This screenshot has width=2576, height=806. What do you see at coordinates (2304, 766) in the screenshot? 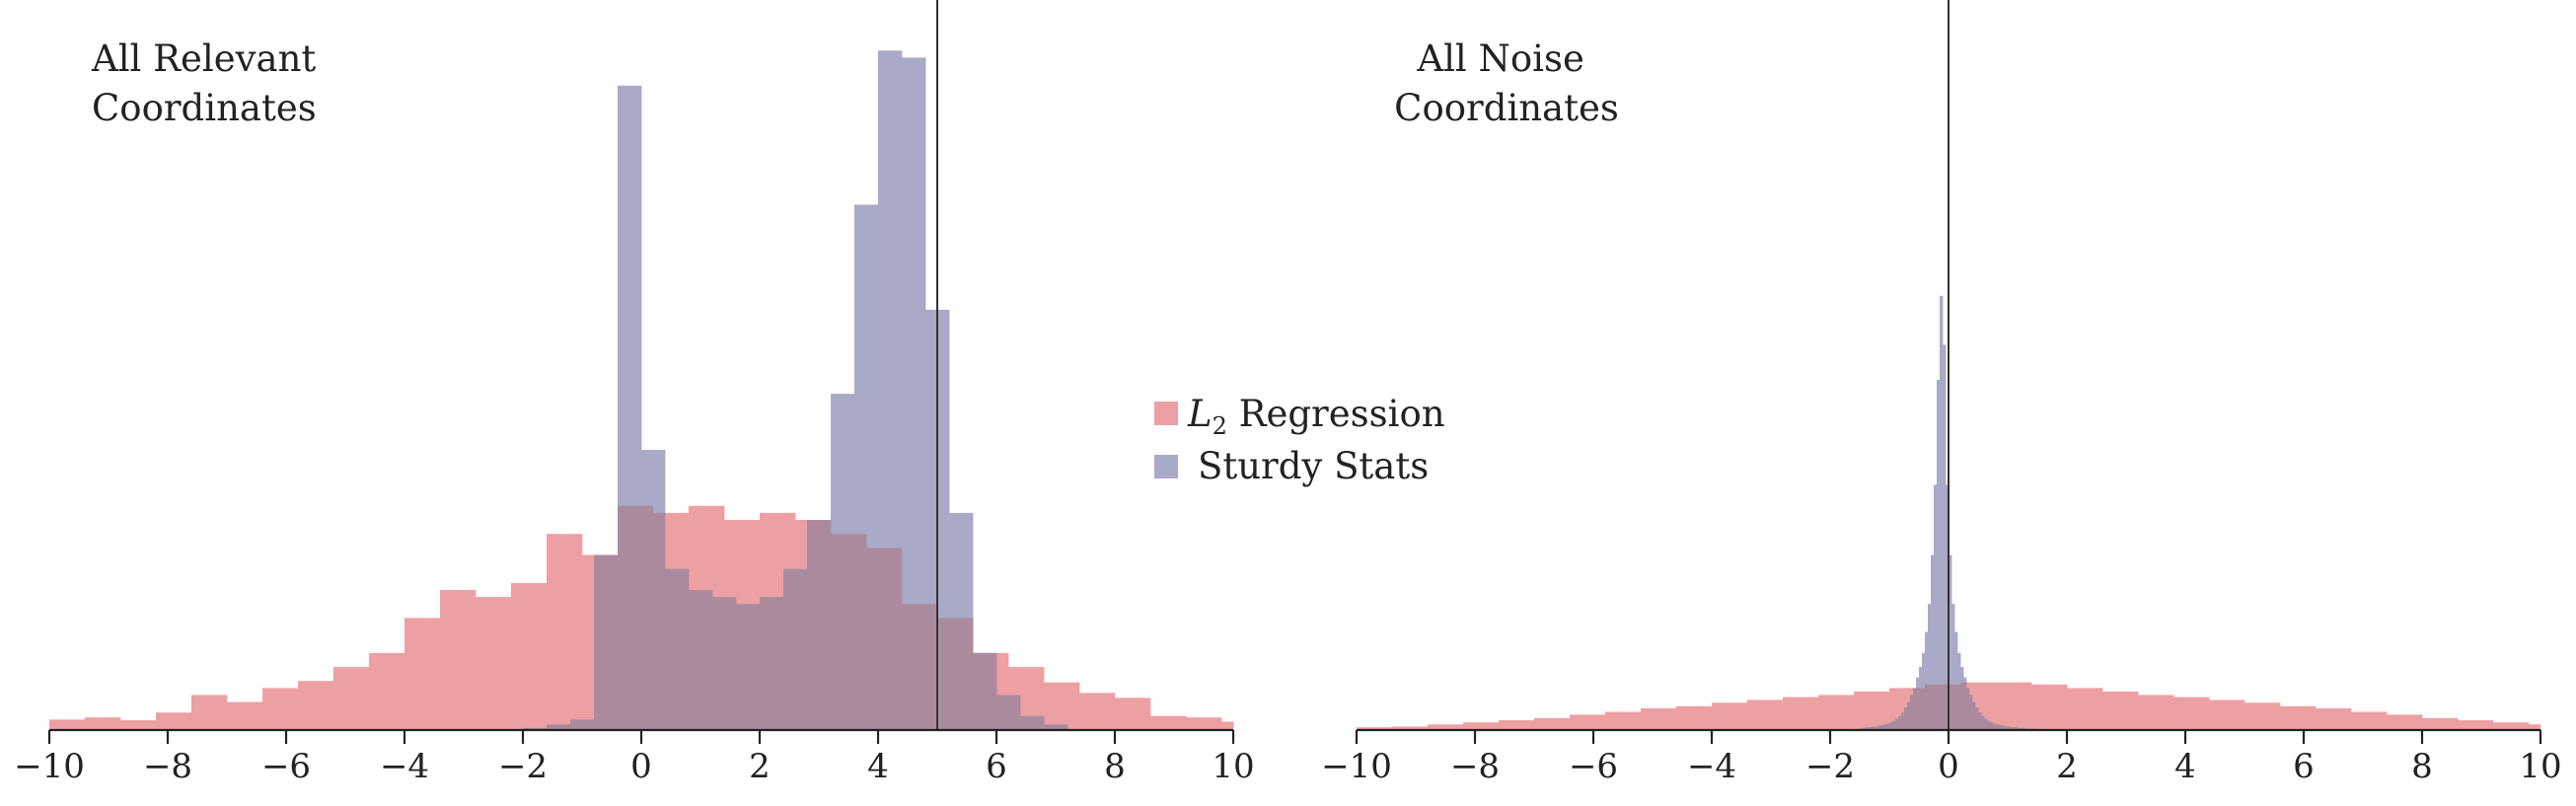
I see `right-x-tick-label: 6` at bounding box center [2304, 766].